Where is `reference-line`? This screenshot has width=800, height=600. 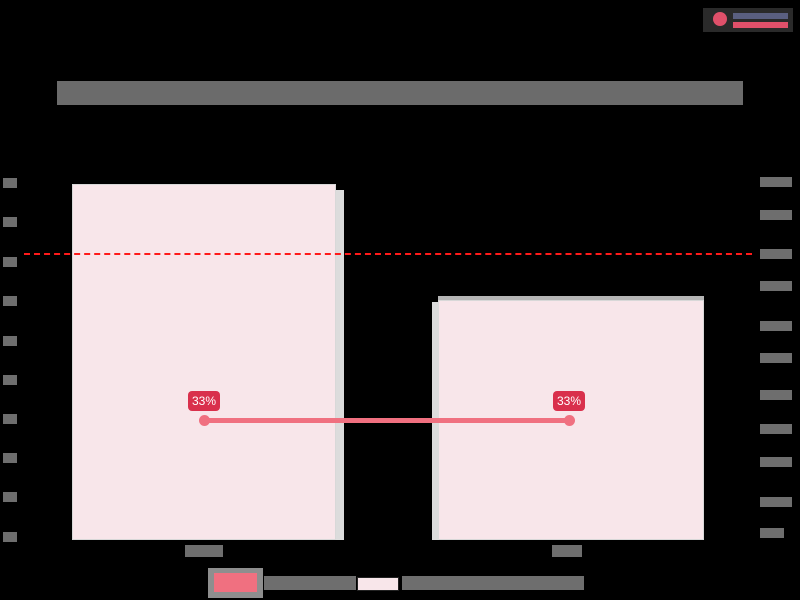 reference-line is located at coordinates (388, 254).